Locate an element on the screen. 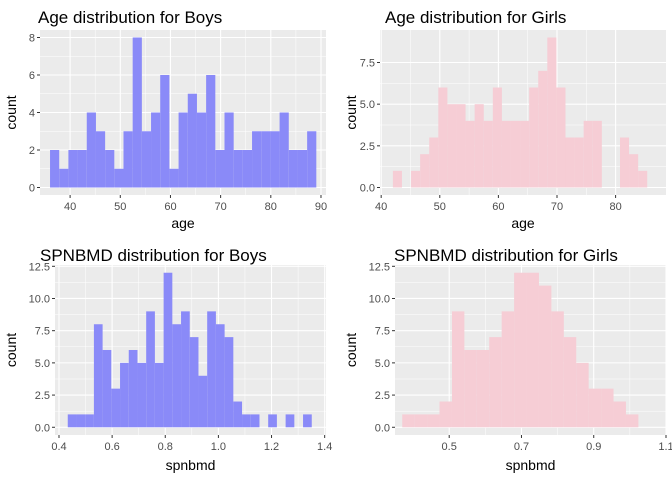  x-tick-label: 50 is located at coordinates (440, 207).